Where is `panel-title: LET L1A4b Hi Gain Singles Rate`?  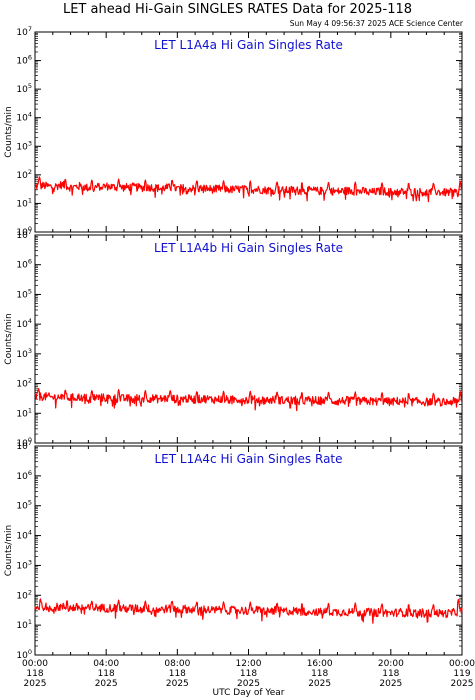
panel-title: LET L1A4b Hi Gain Singles Rate is located at coordinates (248, 248).